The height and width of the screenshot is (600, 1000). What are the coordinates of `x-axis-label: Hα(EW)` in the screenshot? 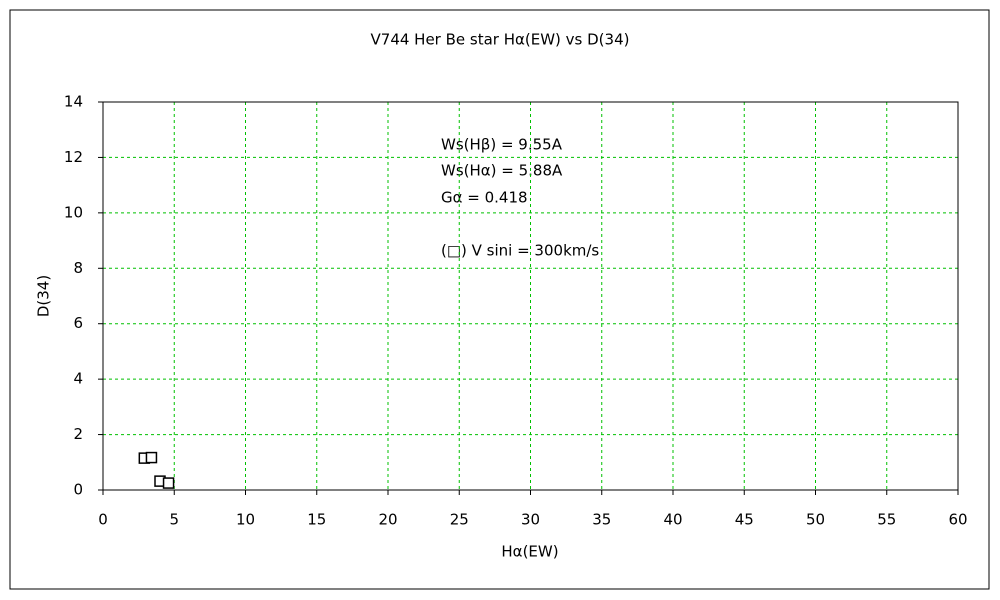 It's located at (529, 552).